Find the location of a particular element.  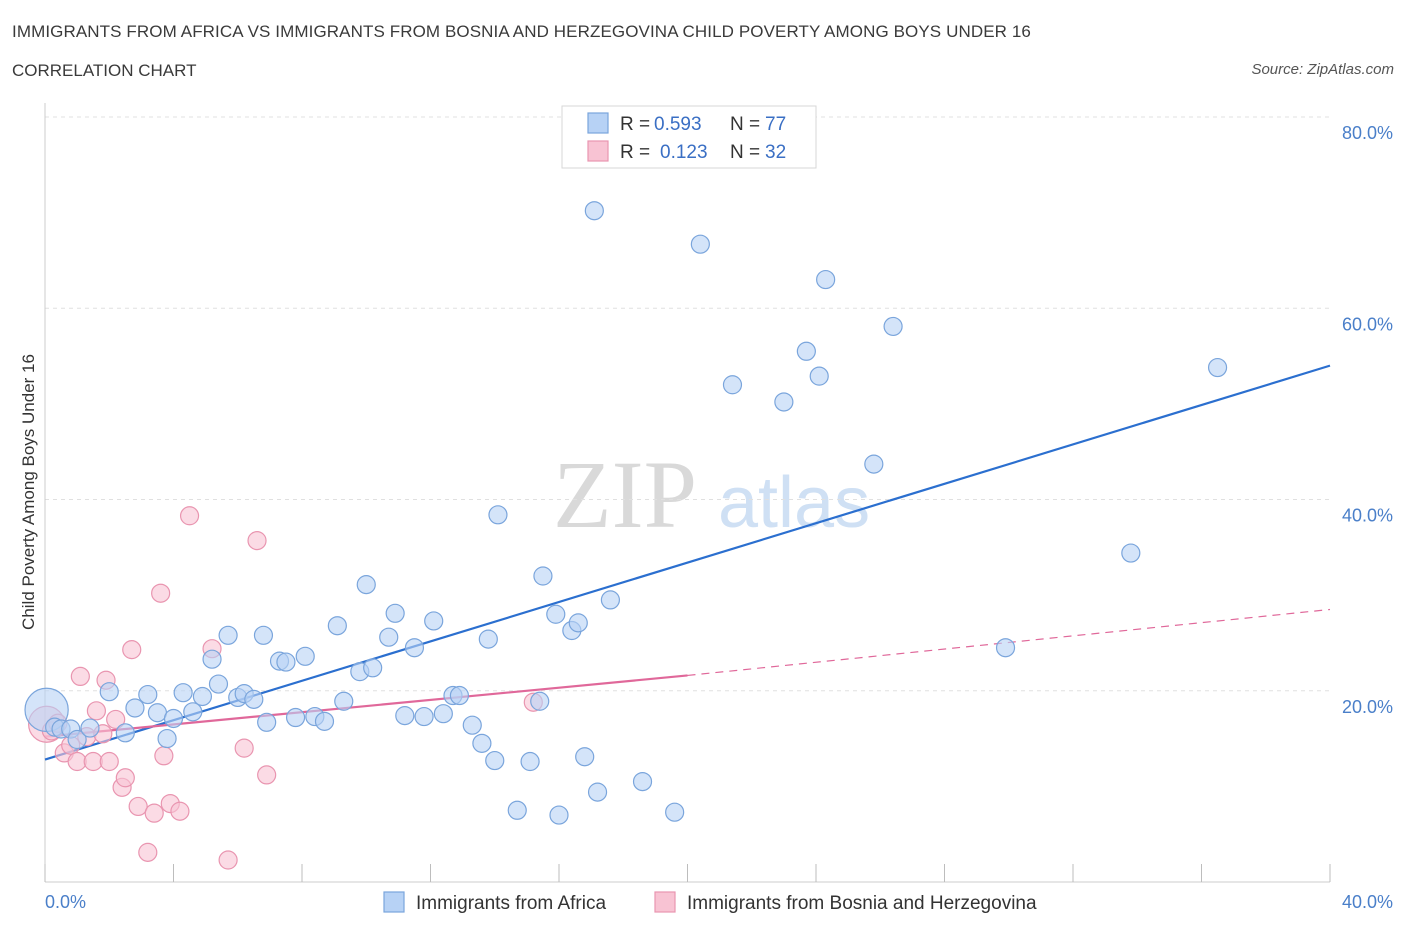

legend-africa-r-label: R = is located at coordinates (635, 124).